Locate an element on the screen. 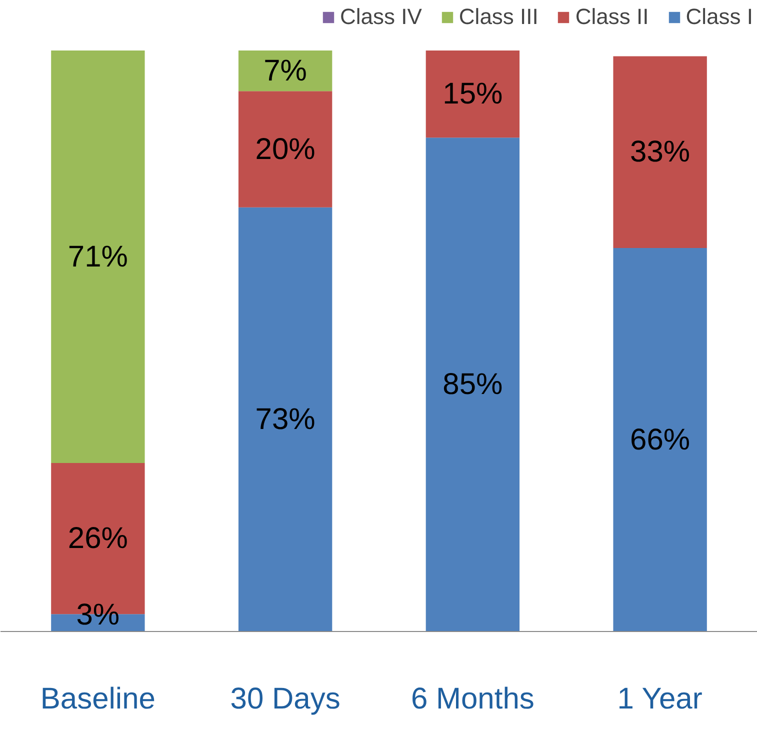 This screenshot has width=757, height=744. legend-label: Class IV is located at coordinates (381, 17).